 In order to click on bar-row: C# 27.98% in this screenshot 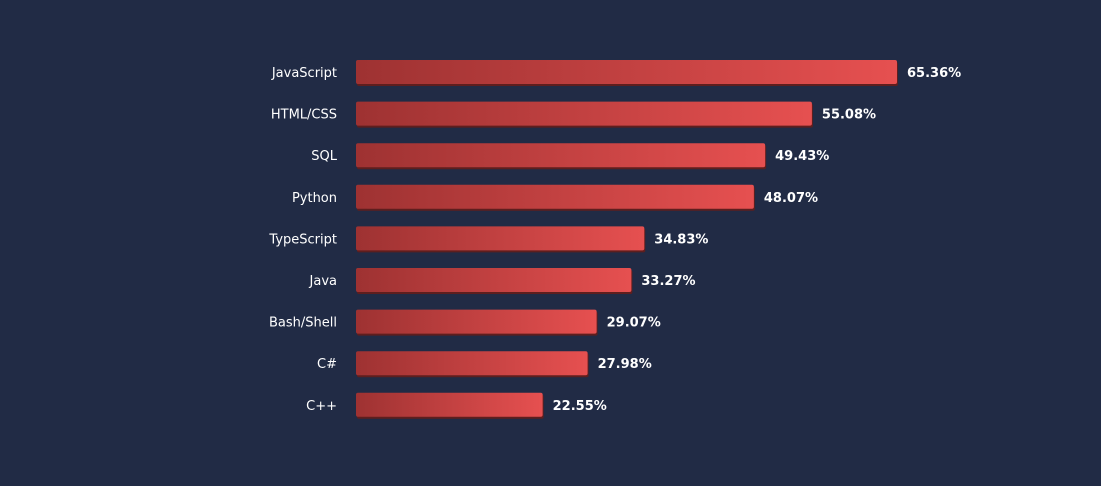, I will do `click(484, 364)`.